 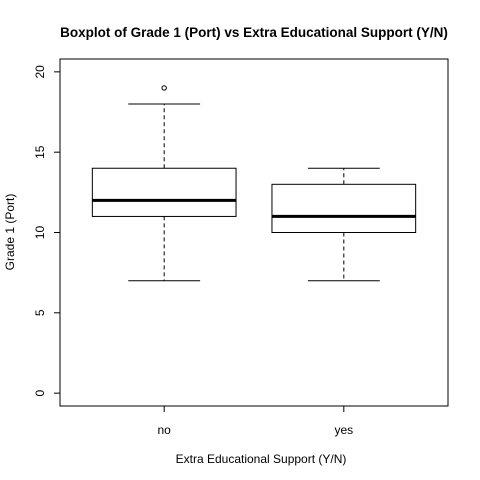 What do you see at coordinates (10, 232) in the screenshot?
I see `y-axis-label: Grade 1 (Port)` at bounding box center [10, 232].